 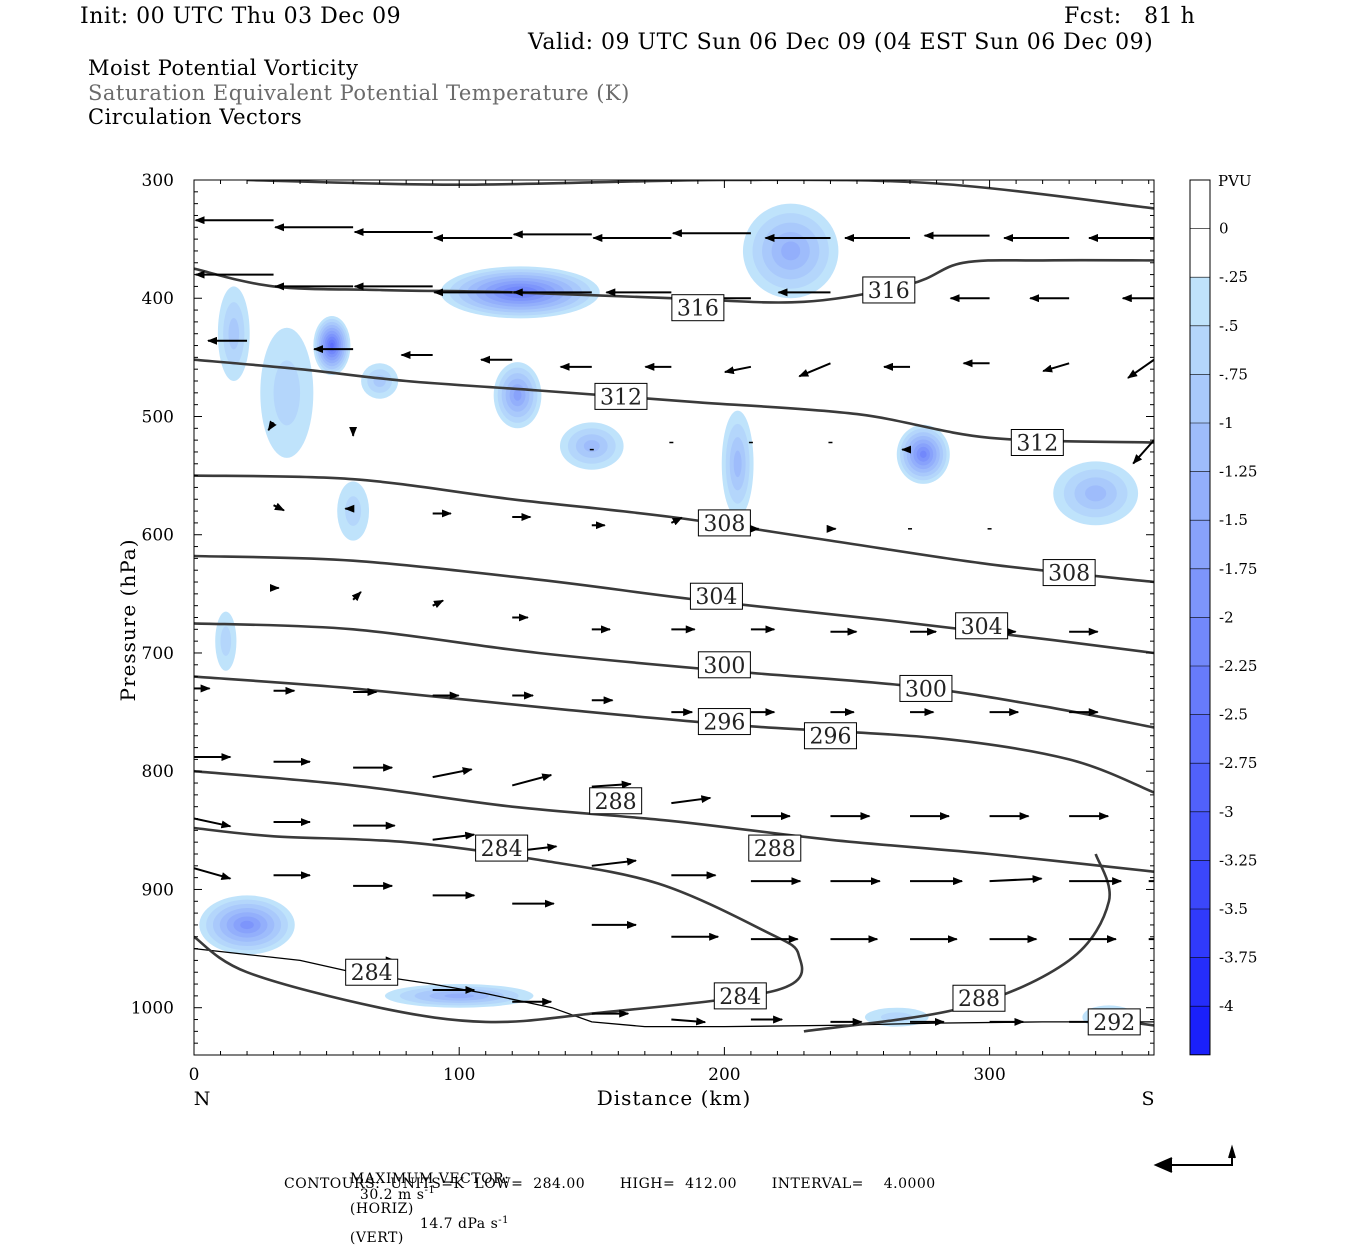 I want to click on x-tick-label: 200, so click(x=724, y=1075).